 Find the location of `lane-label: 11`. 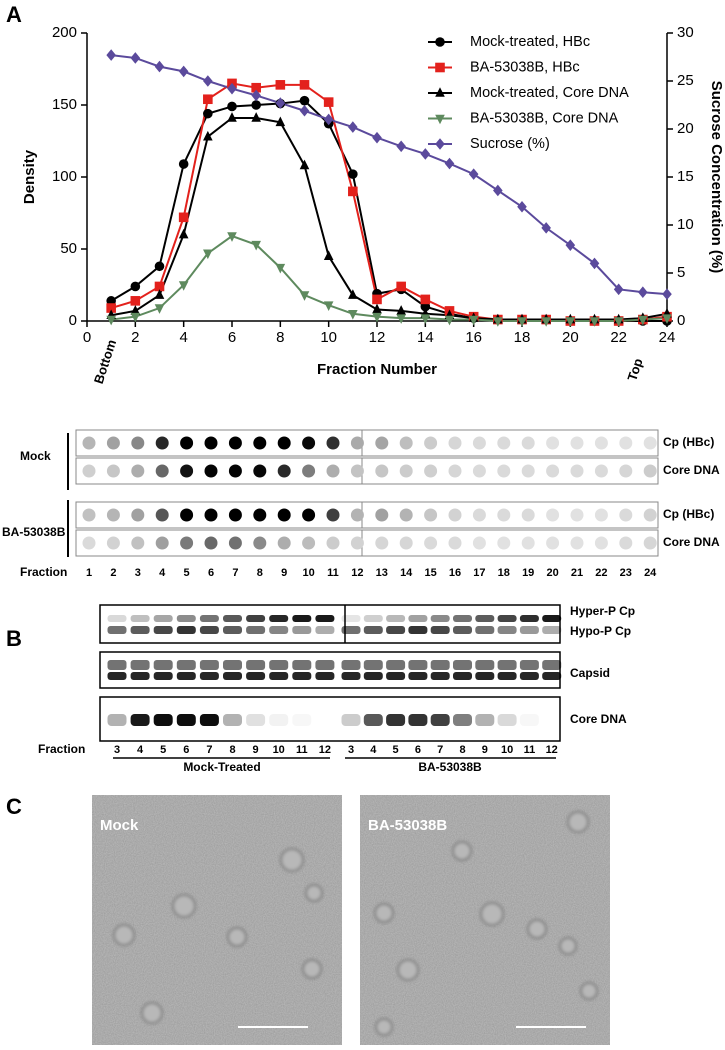

lane-label: 11 is located at coordinates (530, 750).